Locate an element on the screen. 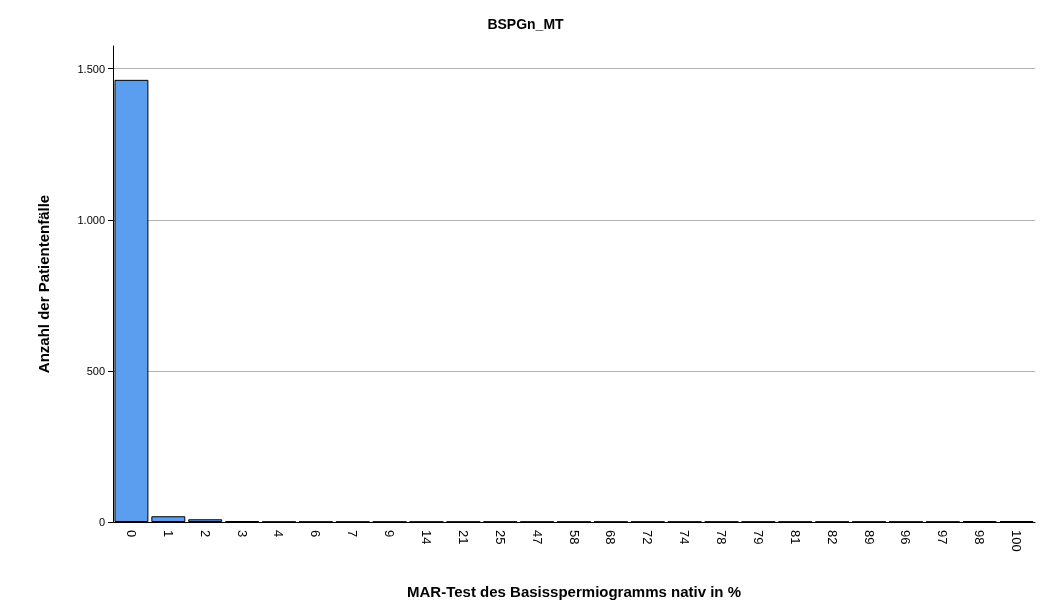 This screenshot has width=1051, height=614. x-tick-label: 98 is located at coordinates (980, 537).